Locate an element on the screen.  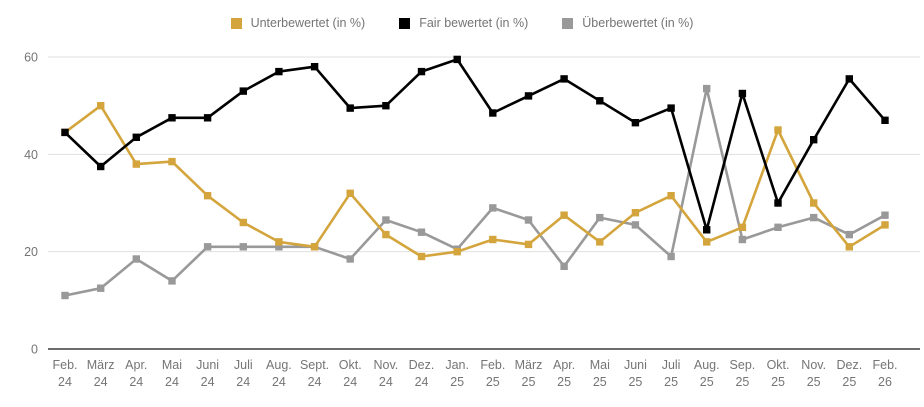
legend-item-unterbewertet: Unterbewertet (in %) is located at coordinates (298, 23).